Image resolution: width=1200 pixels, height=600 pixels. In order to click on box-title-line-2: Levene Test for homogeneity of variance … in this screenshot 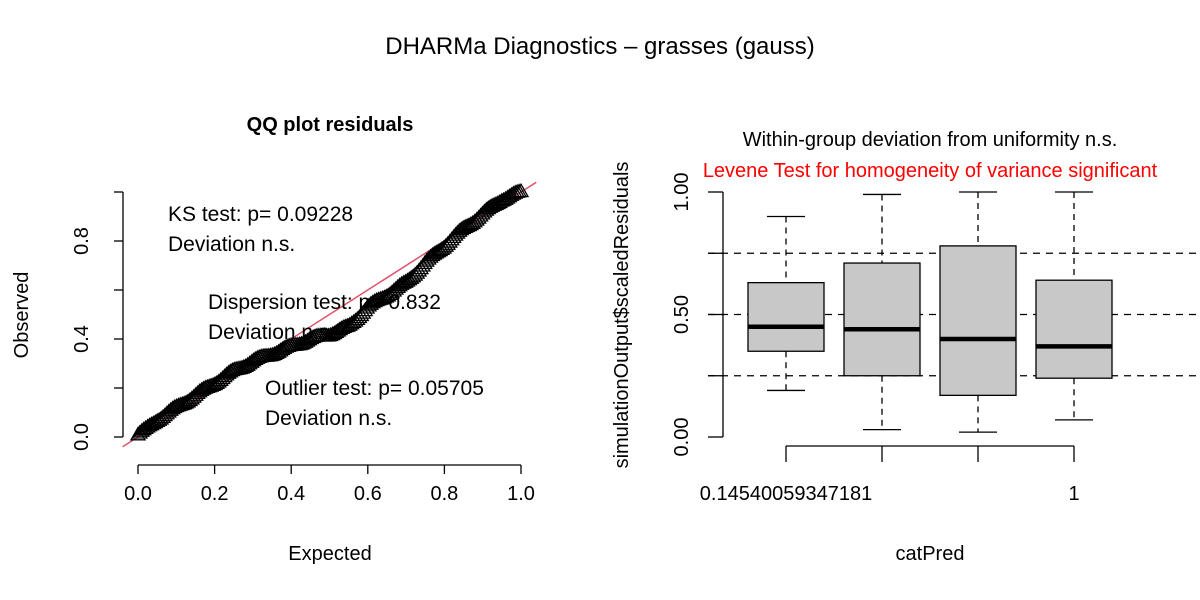, I will do `click(930, 171)`.